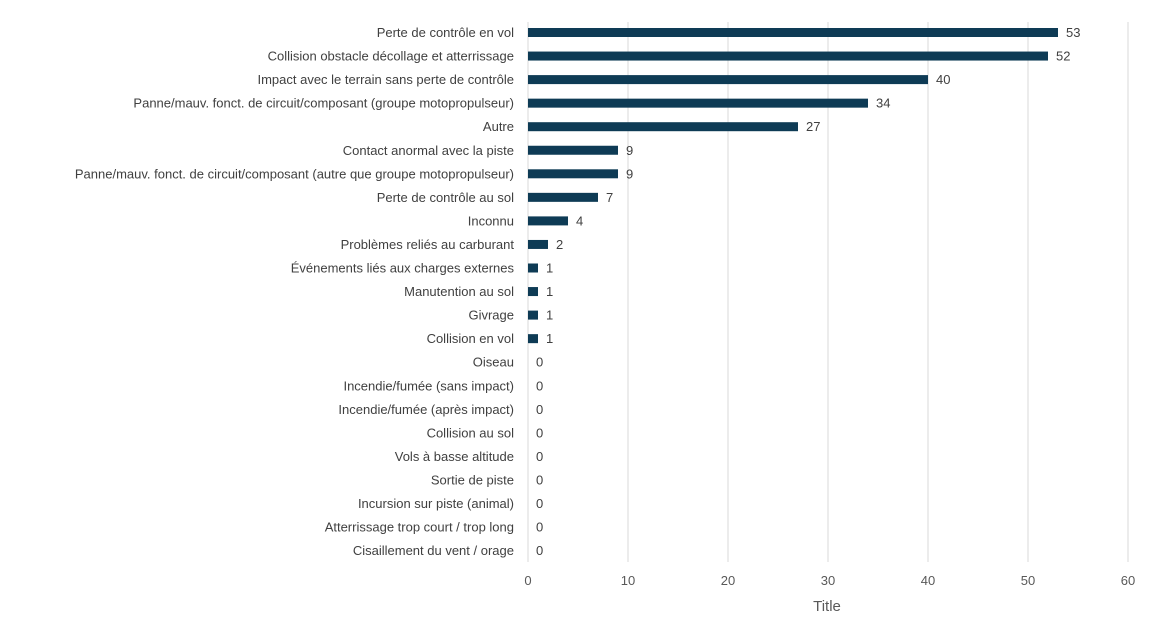 Image resolution: width=1169 pixels, height=639 pixels. Describe the element at coordinates (445, 32) in the screenshot. I see `category-label: Perte de contrôle en vol` at that location.